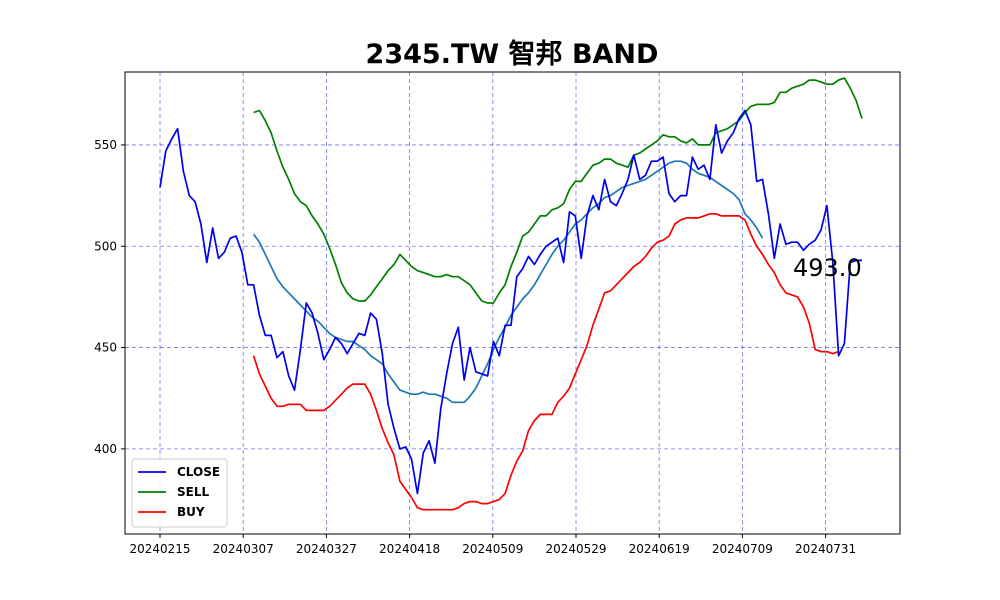  Describe the element at coordinates (191, 512) in the screenshot. I see `legend-label: BUY` at that location.